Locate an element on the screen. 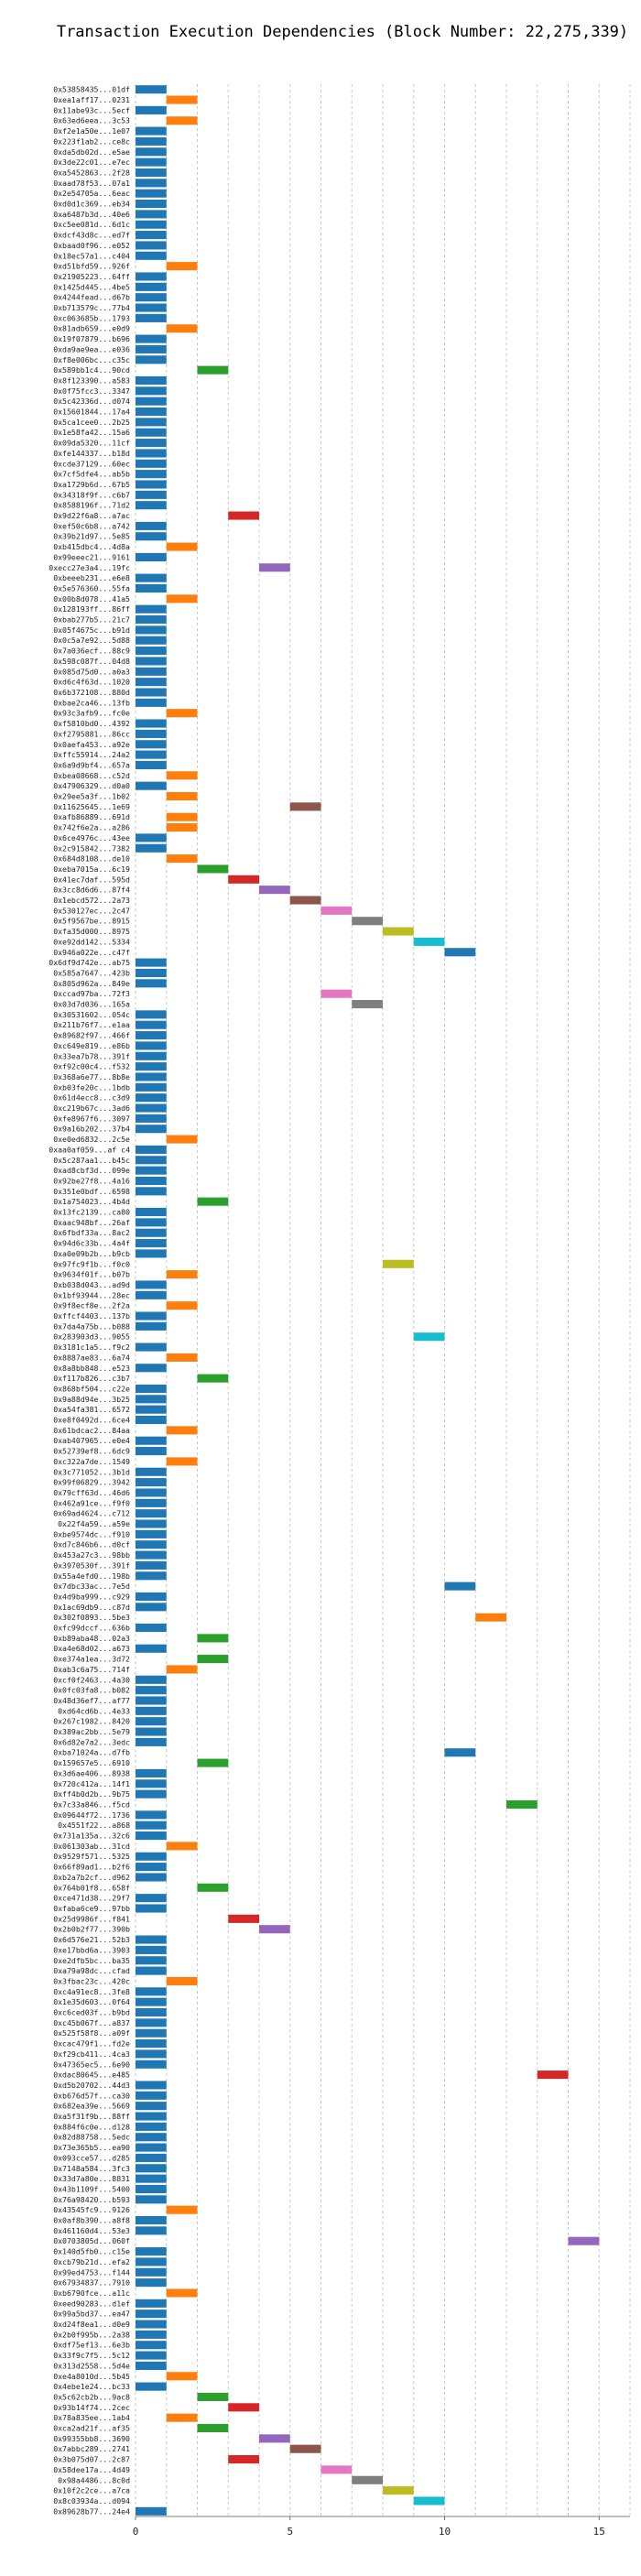 The image size is (641, 2576). y-tick-label: 0xf8e006bc...c35c is located at coordinates (91, 359).